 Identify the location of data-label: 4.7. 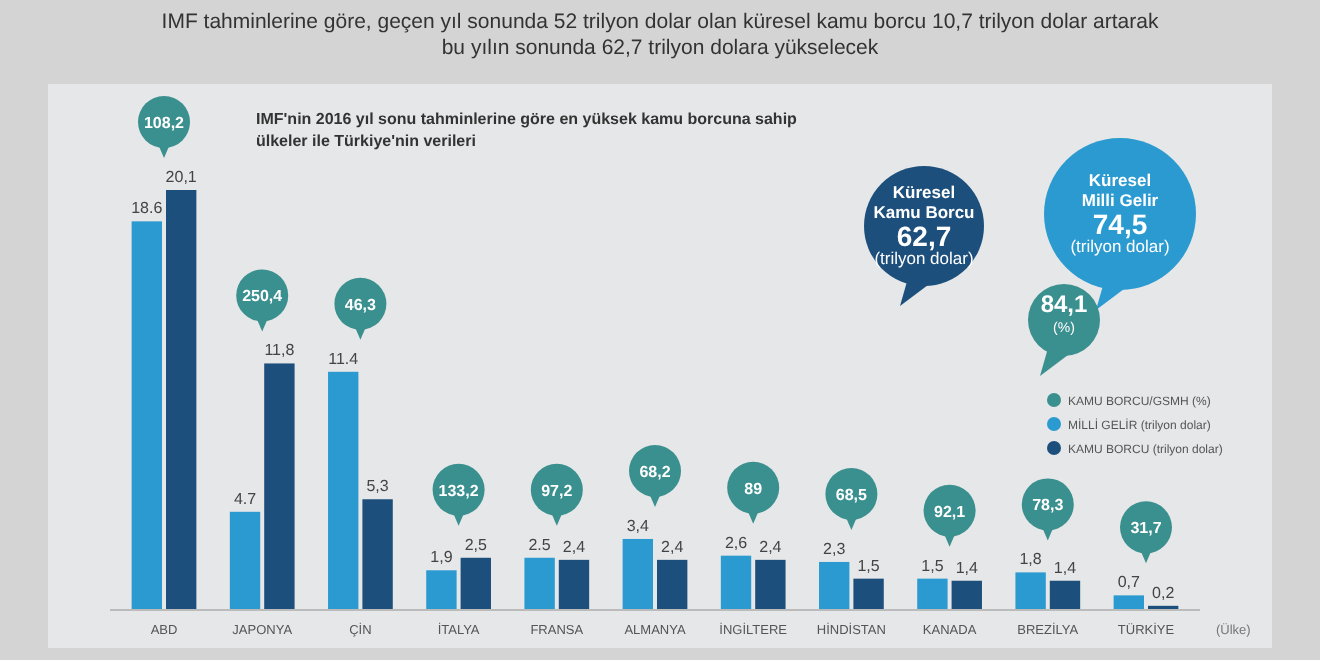
(245, 498).